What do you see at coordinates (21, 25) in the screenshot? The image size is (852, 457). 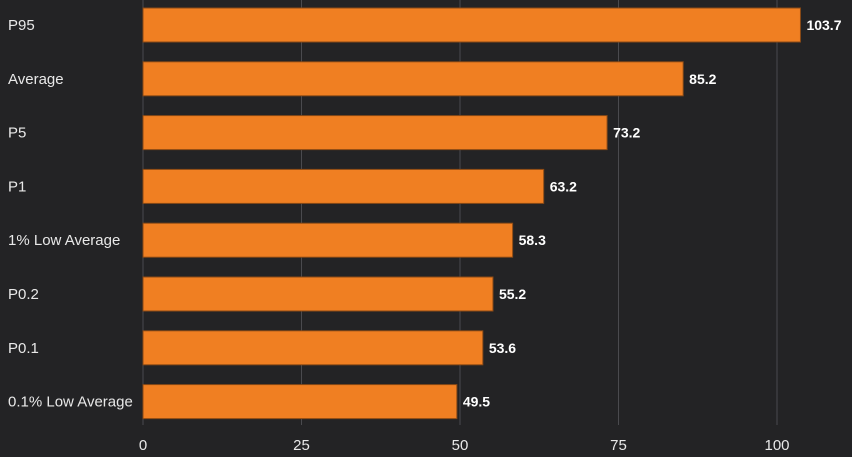 I see `category-label: P95` at bounding box center [21, 25].